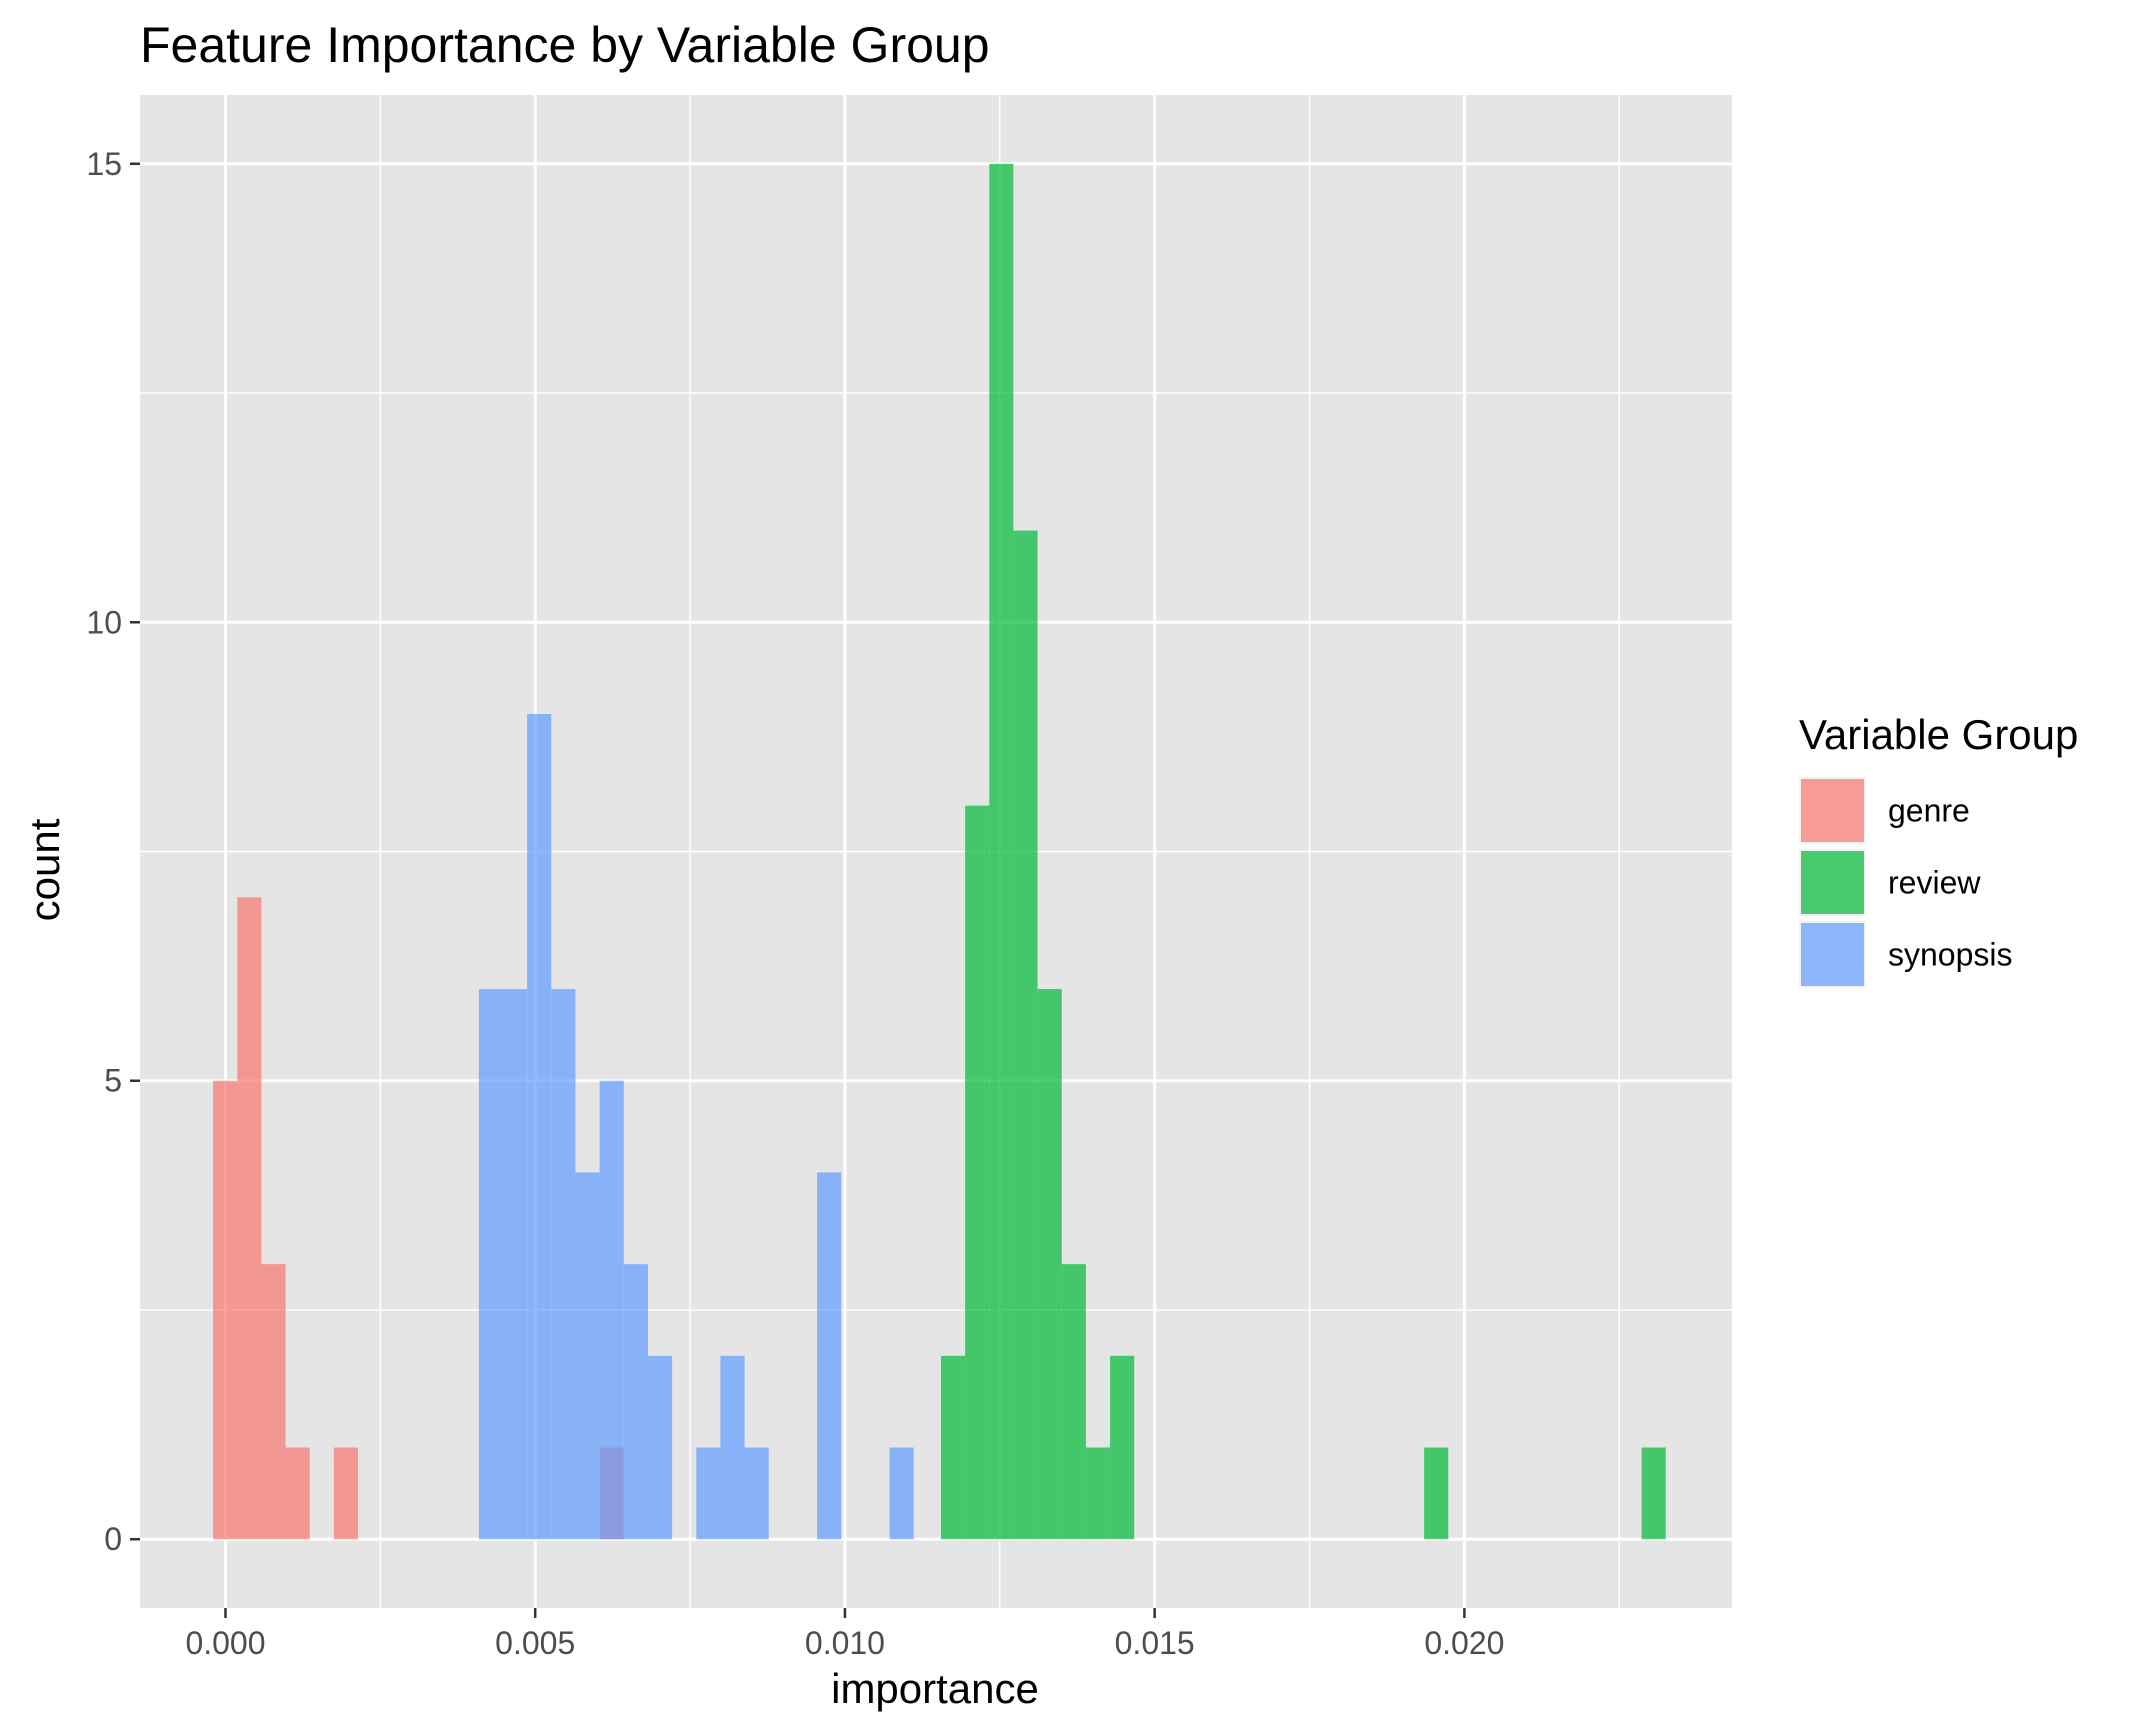  I want to click on legend: Variable Group genre review synopsis, so click(1938, 849).